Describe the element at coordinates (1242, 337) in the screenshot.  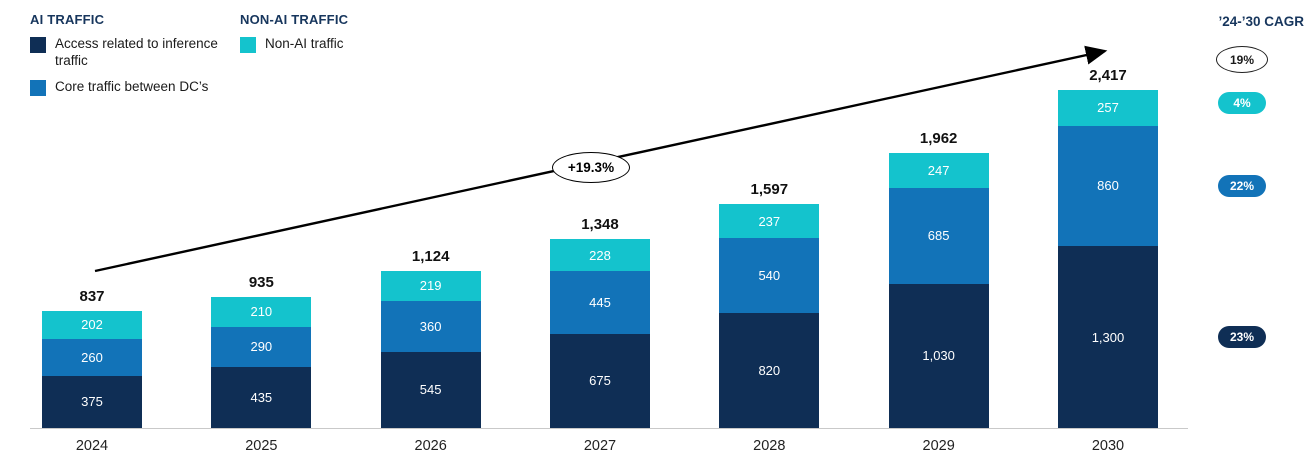
I see `cagr-badge-access-inference-traffic: 23%` at that location.